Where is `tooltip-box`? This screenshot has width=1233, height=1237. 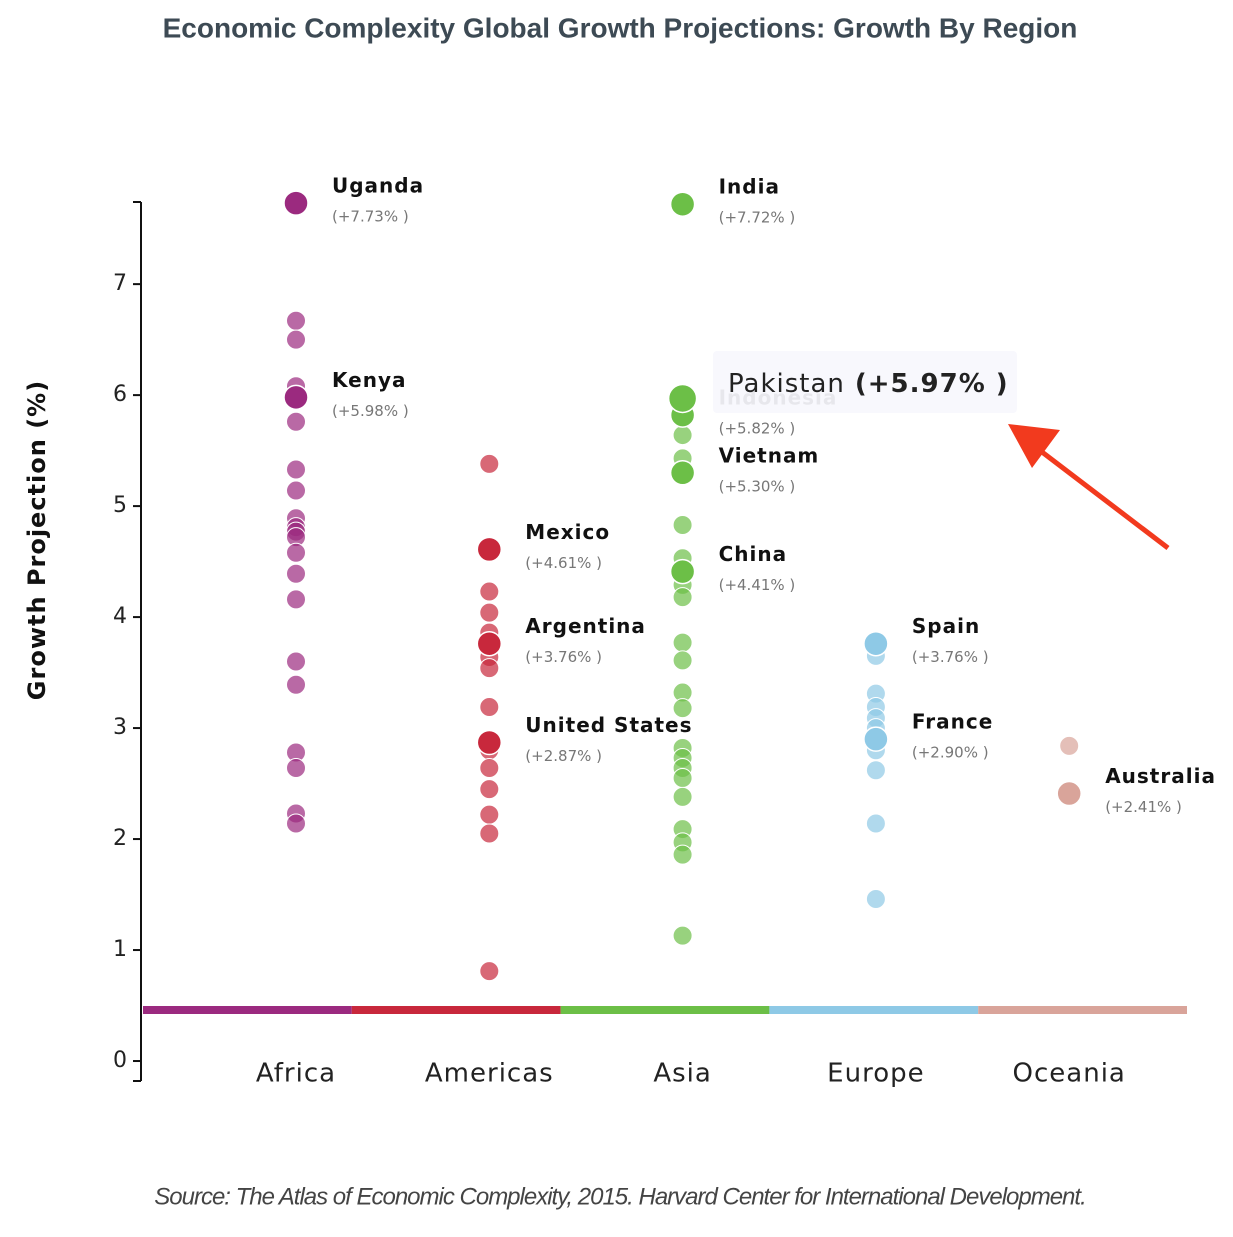
tooltip-box is located at coordinates (865, 382).